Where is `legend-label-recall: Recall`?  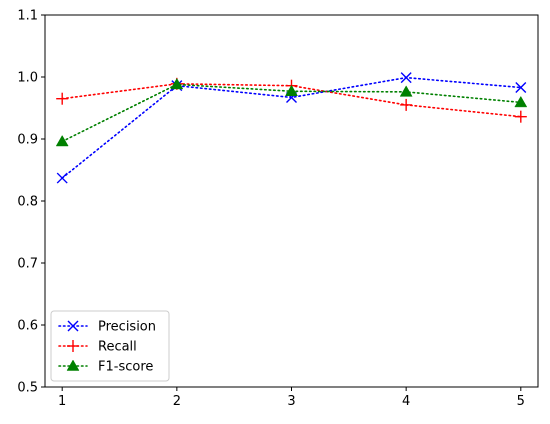
legend-label-recall: Recall is located at coordinates (117, 347).